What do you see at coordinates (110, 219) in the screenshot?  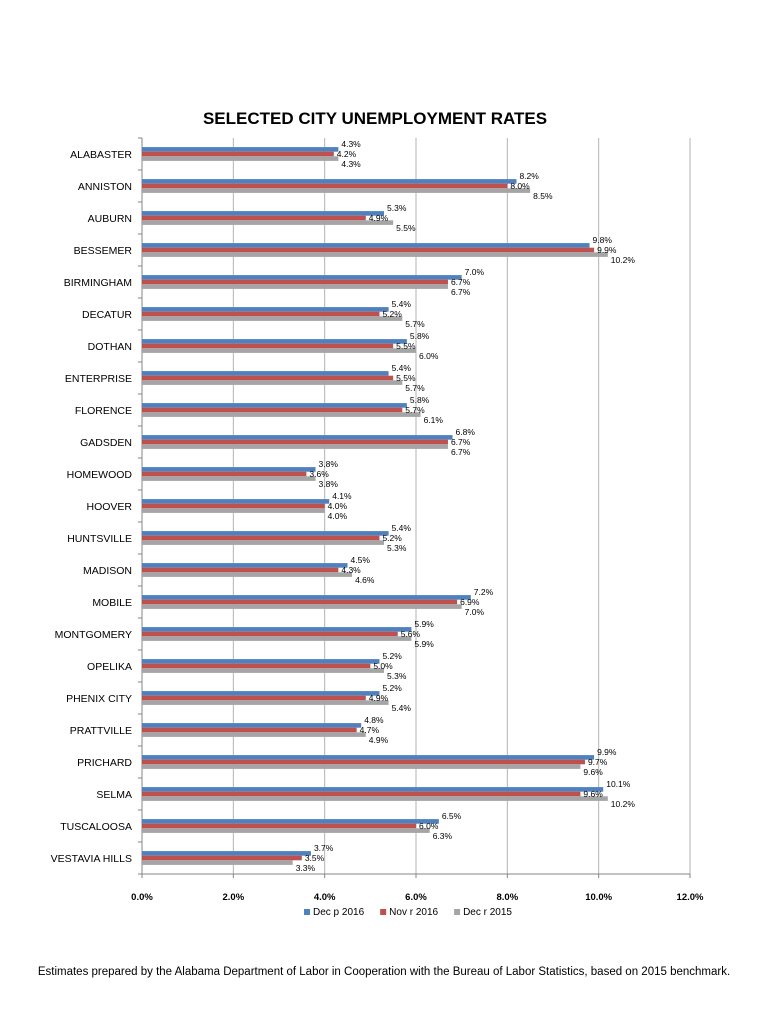 I see `category-label: AUBURN` at bounding box center [110, 219].